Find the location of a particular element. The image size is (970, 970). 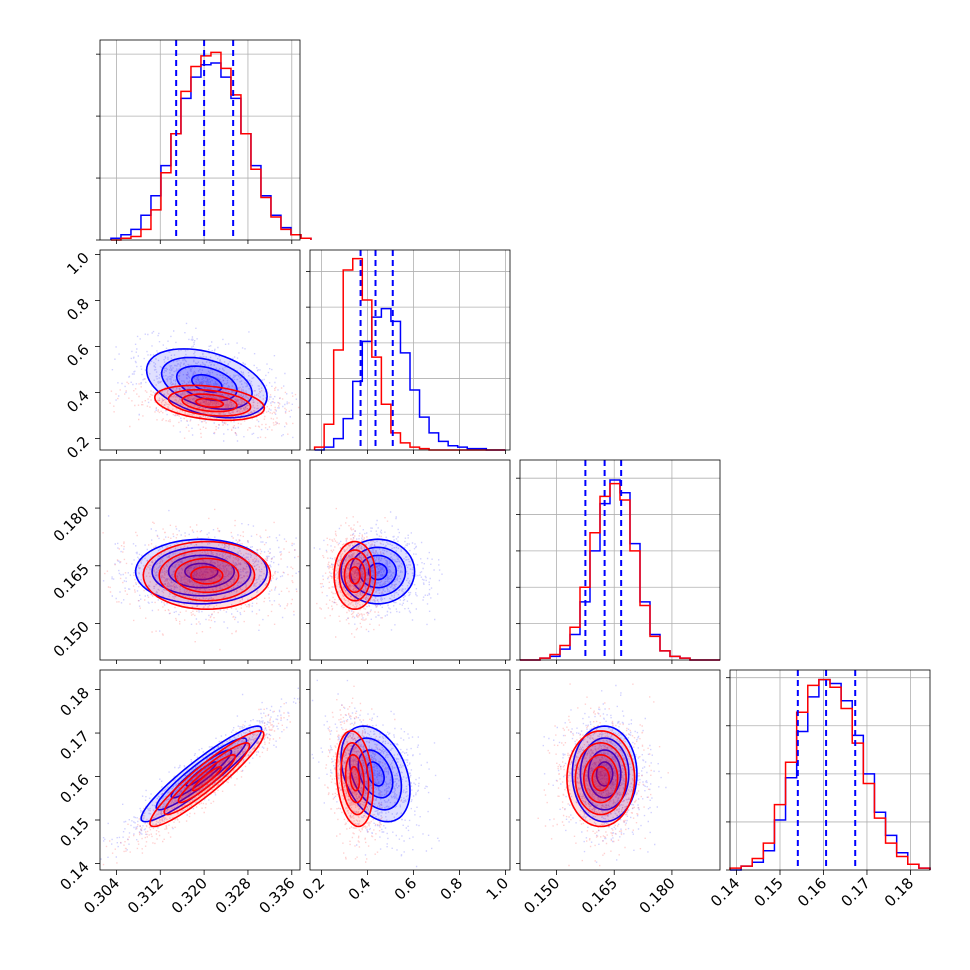

x-tick-label-1-3: 0.8 is located at coordinates (452, 889).